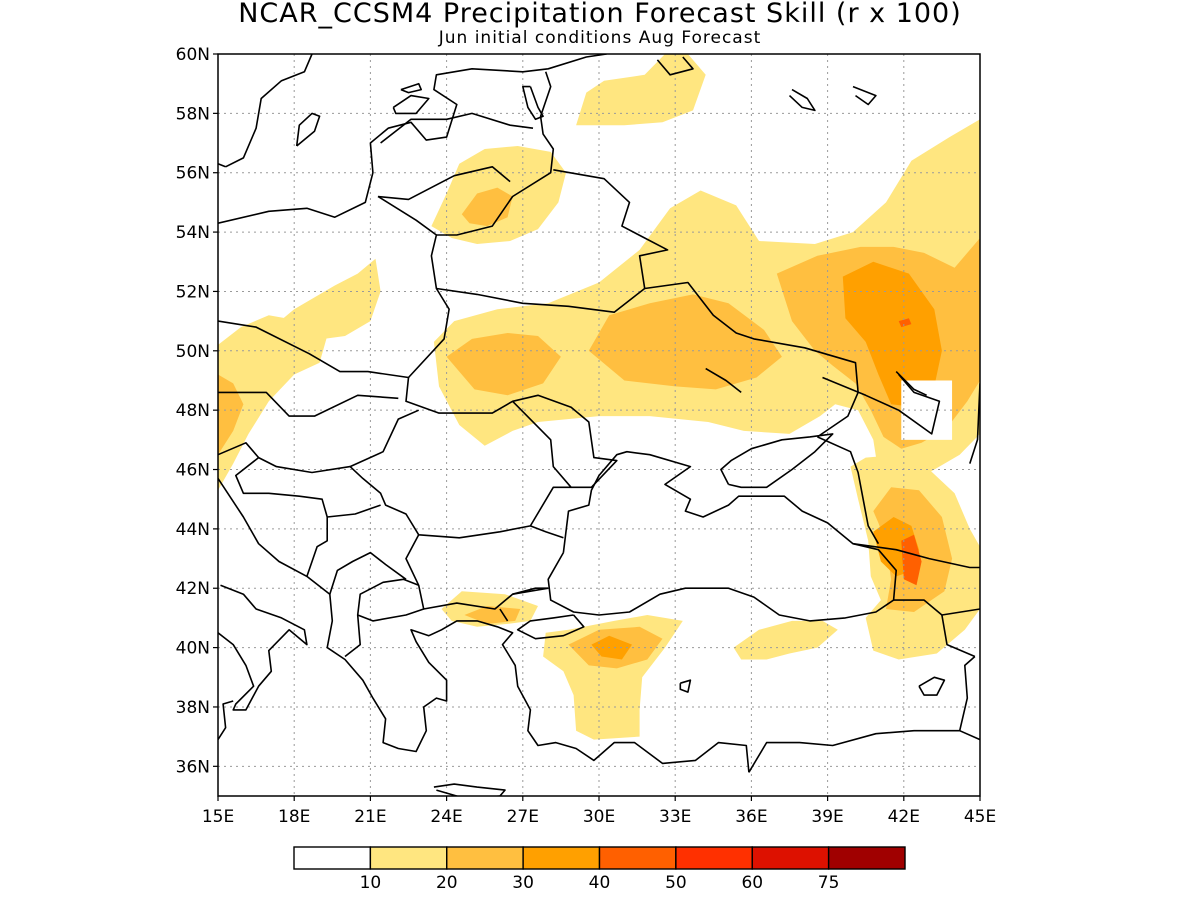 This screenshot has height=900, width=1200. I want to click on lon-tick-label: 21E, so click(370, 817).